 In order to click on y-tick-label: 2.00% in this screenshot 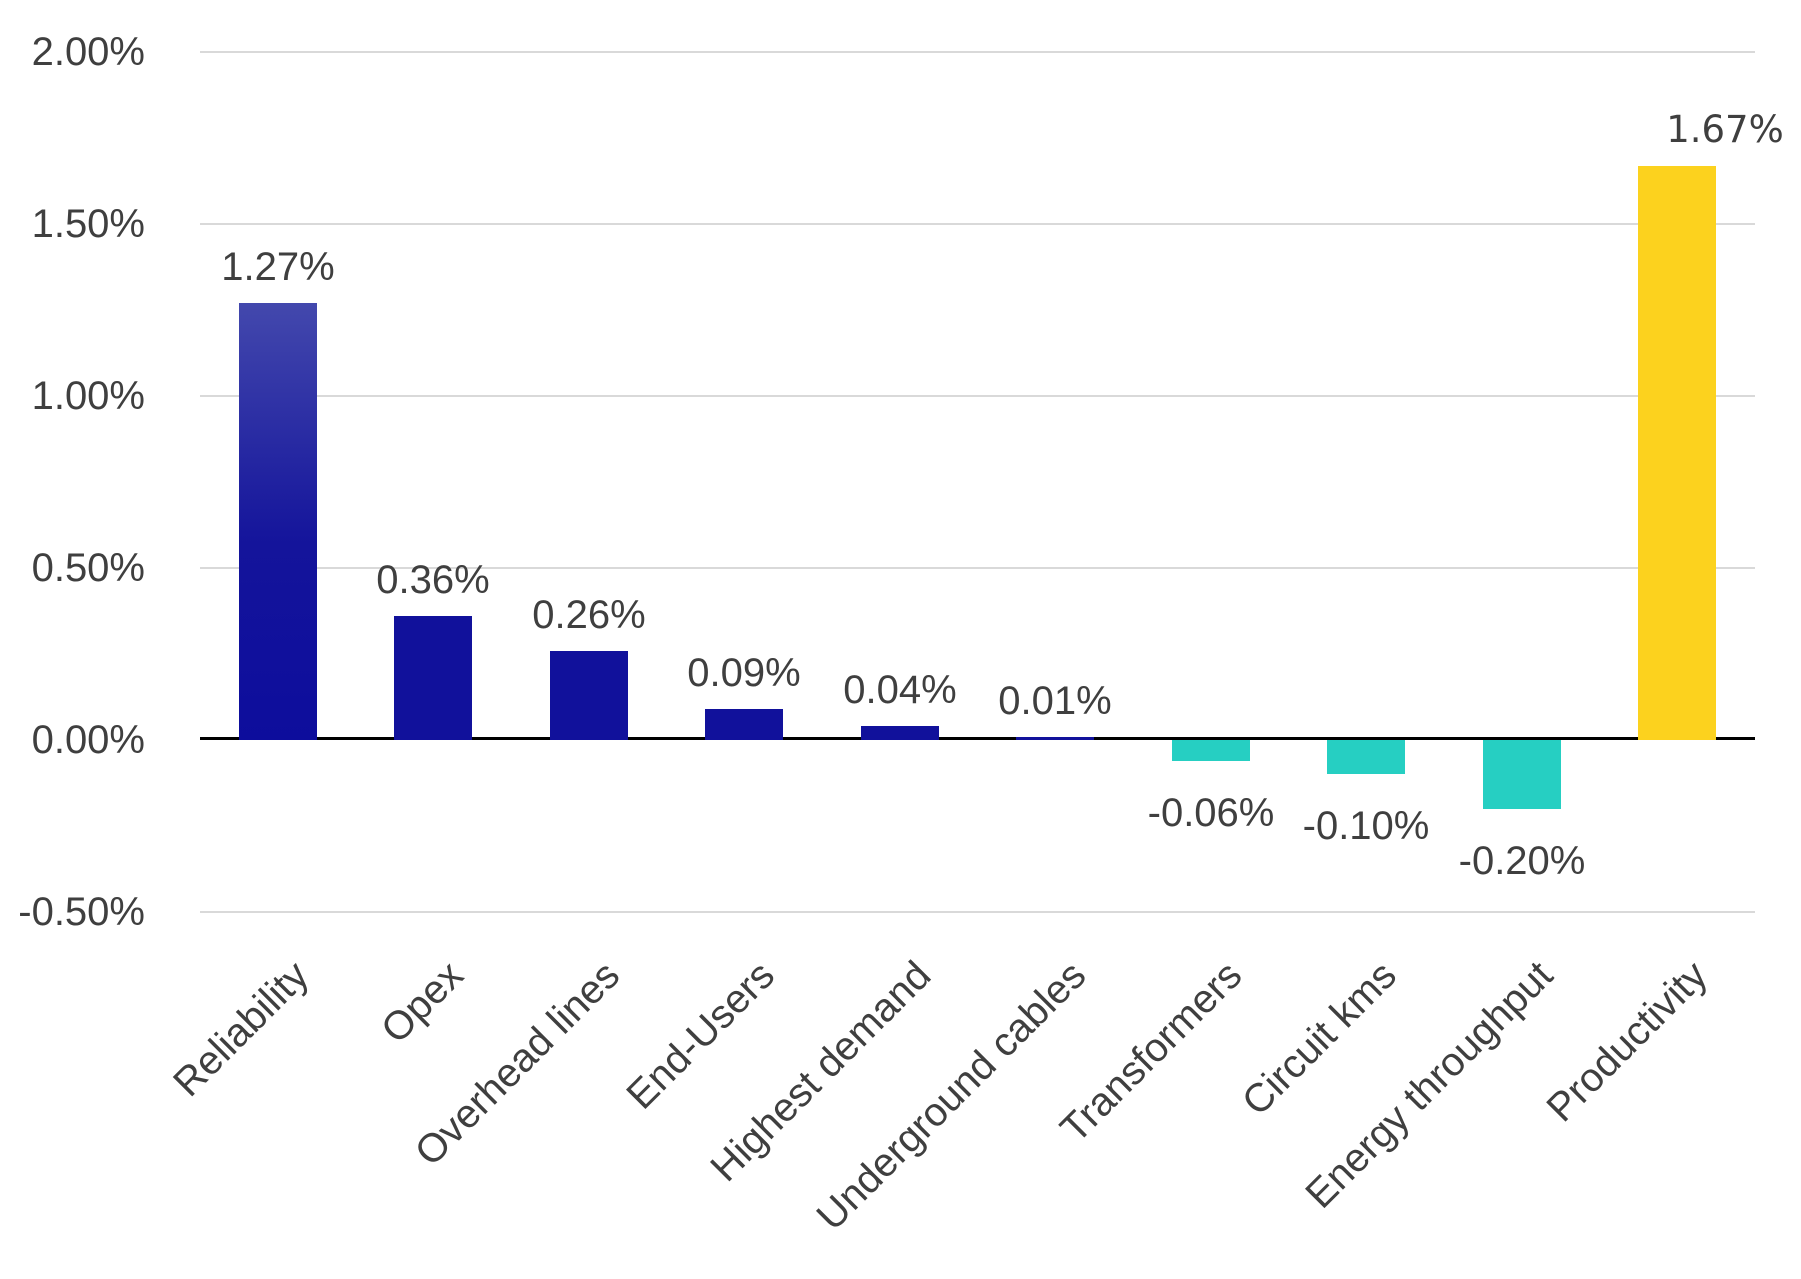, I will do `click(88, 52)`.